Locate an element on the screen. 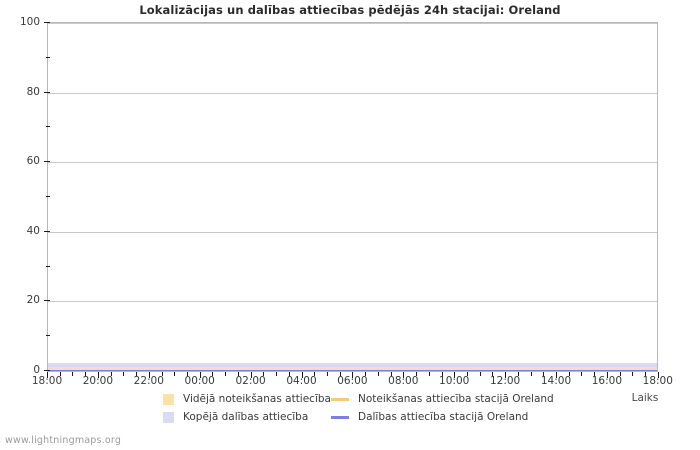 This screenshot has height=450, width=700. x-tick-label-8: 10:00 is located at coordinates (454, 381).